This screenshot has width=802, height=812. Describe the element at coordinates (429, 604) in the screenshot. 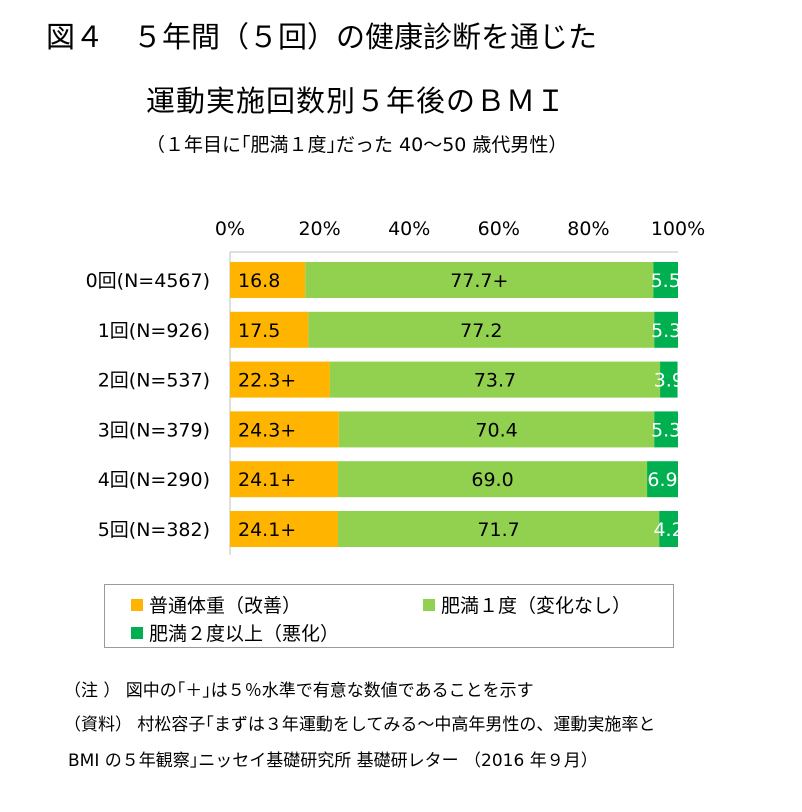

I see `legend-swatch-obese1` at that location.